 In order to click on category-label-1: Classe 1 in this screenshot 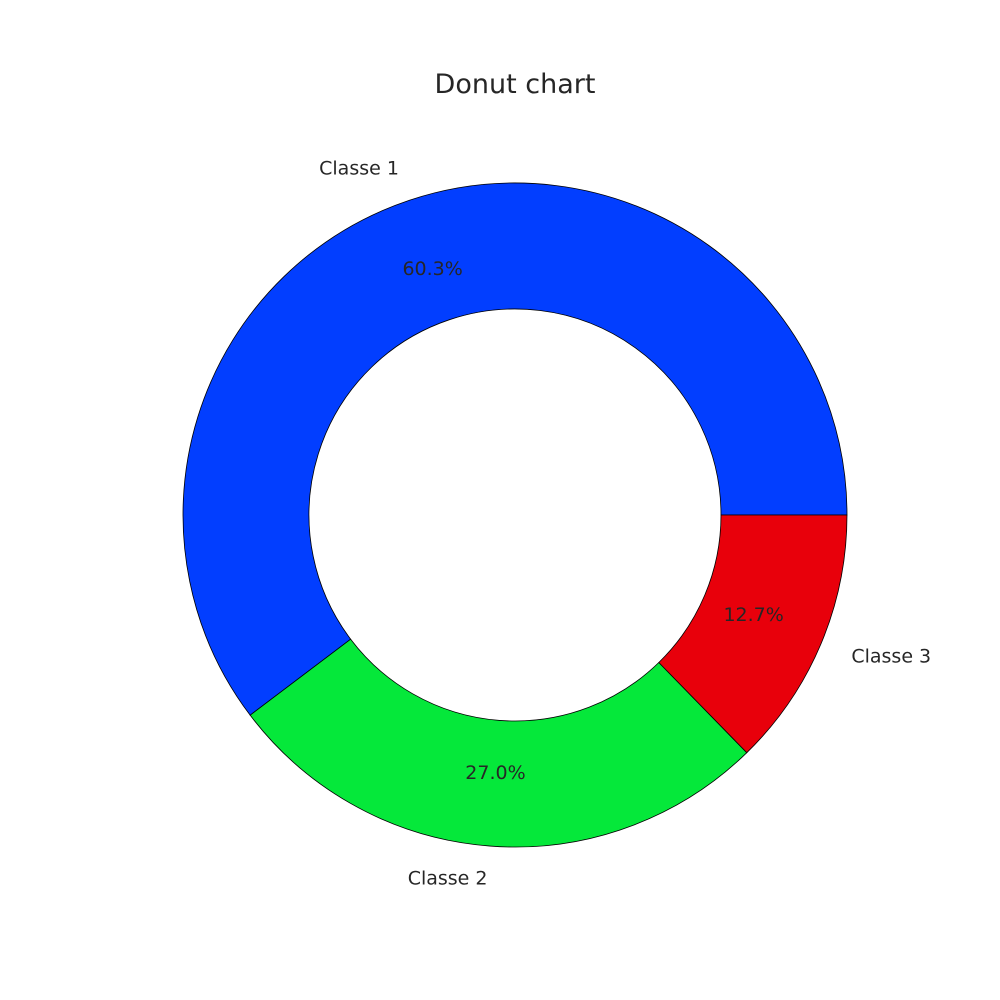, I will do `click(359, 168)`.